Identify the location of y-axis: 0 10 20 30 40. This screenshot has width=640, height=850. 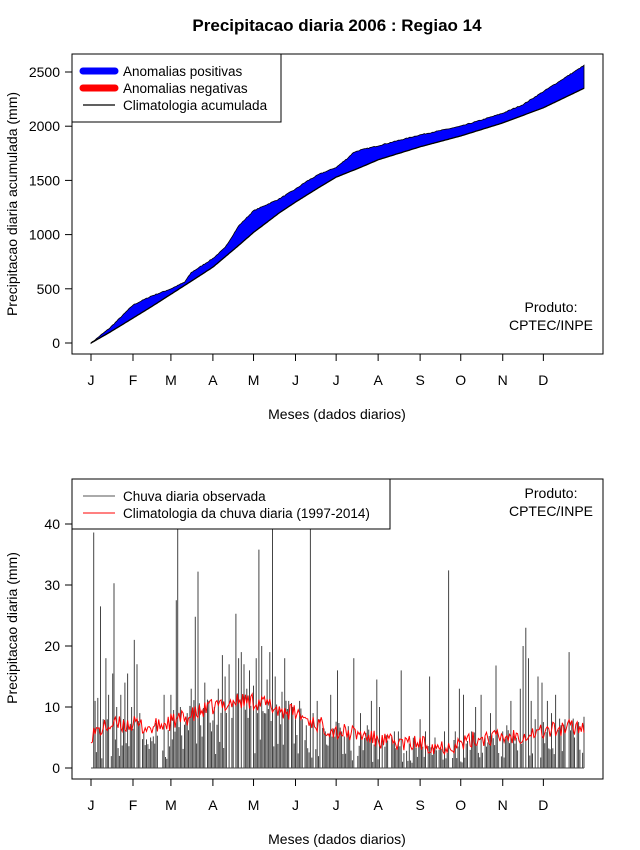
(58, 646).